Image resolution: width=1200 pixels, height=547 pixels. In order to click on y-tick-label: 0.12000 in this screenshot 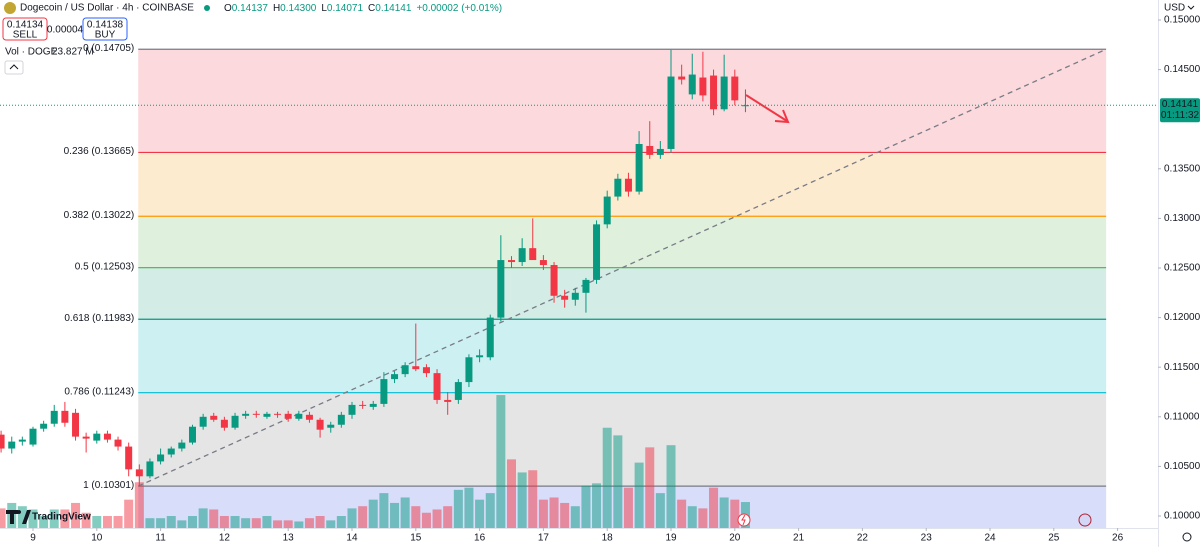, I will do `click(1182, 317)`.